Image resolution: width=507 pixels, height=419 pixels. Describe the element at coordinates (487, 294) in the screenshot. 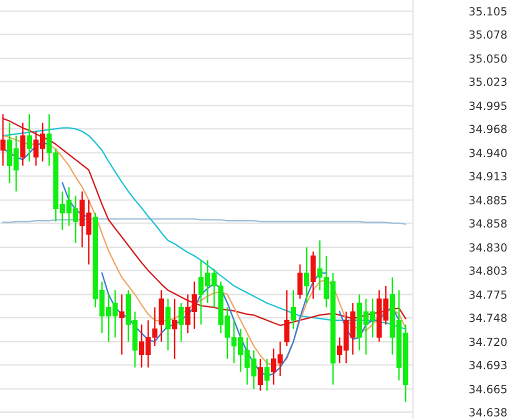

I see `y-tick-label: 34.775` at that location.